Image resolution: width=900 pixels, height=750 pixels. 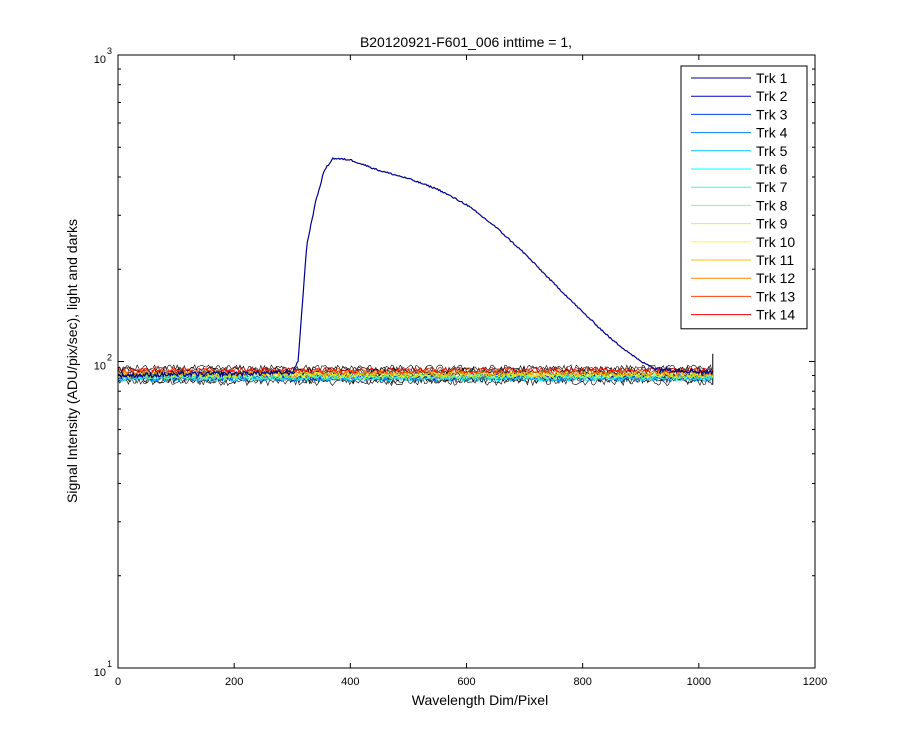 What do you see at coordinates (109, 664) in the screenshot?
I see `y-tick-exponent: 1` at bounding box center [109, 664].